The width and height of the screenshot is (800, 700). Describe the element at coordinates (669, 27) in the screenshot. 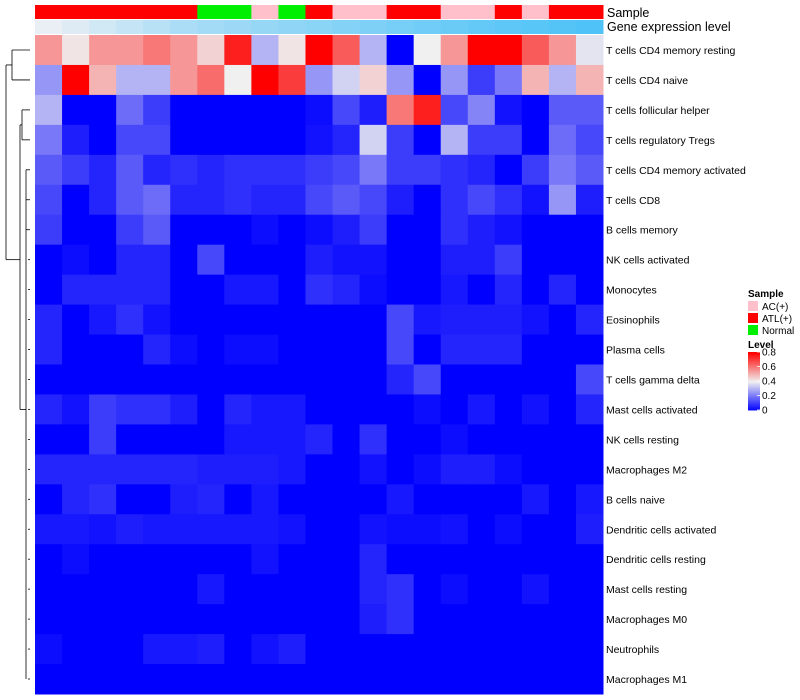

I see `gene-expression-track-label: Gene expression level` at that location.